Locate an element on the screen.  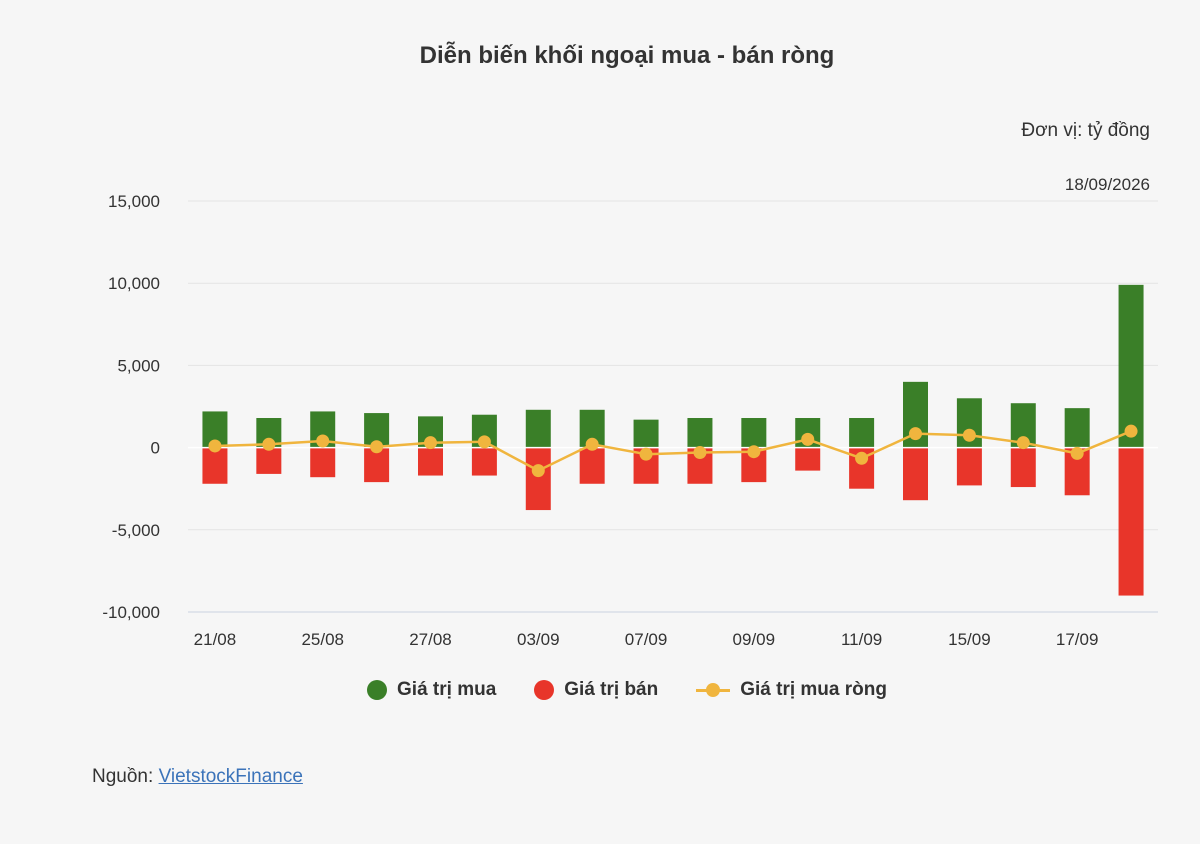
y-tick-label: 0 is located at coordinates (155, 448).